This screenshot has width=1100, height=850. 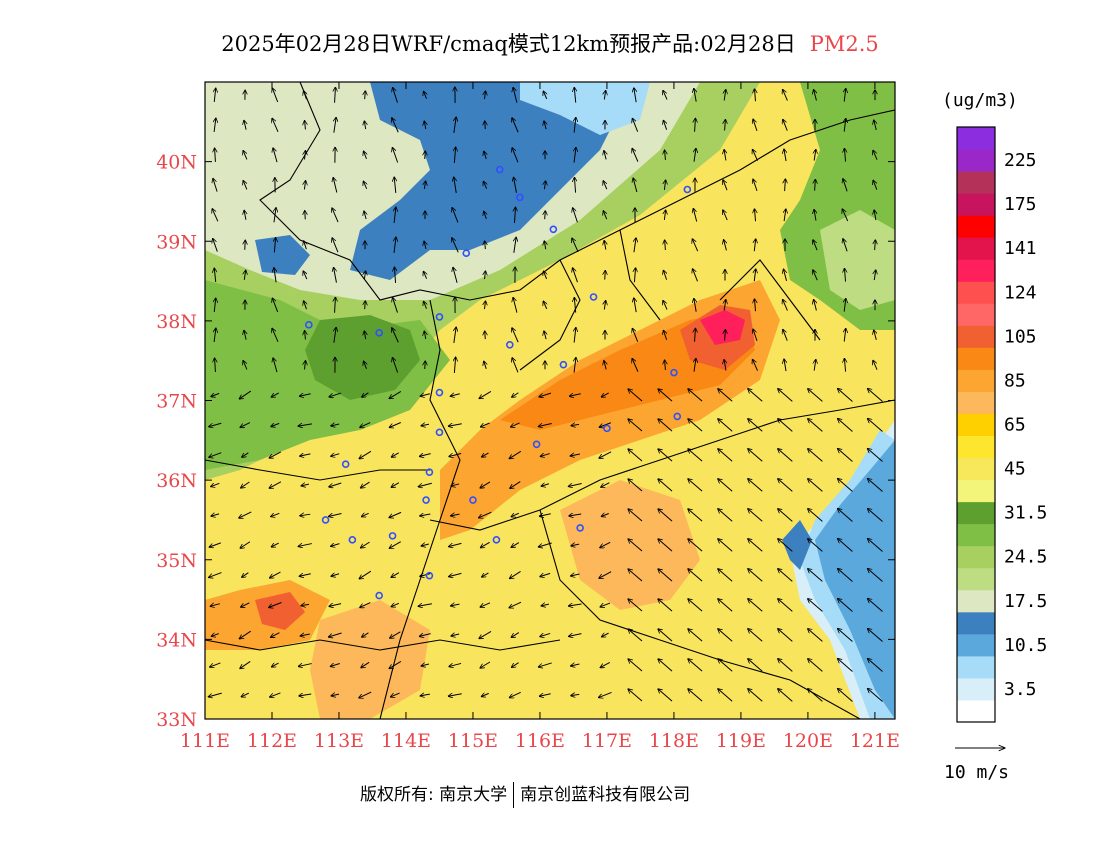 What do you see at coordinates (176, 242) in the screenshot?
I see `y-tick-label: 39N` at bounding box center [176, 242].